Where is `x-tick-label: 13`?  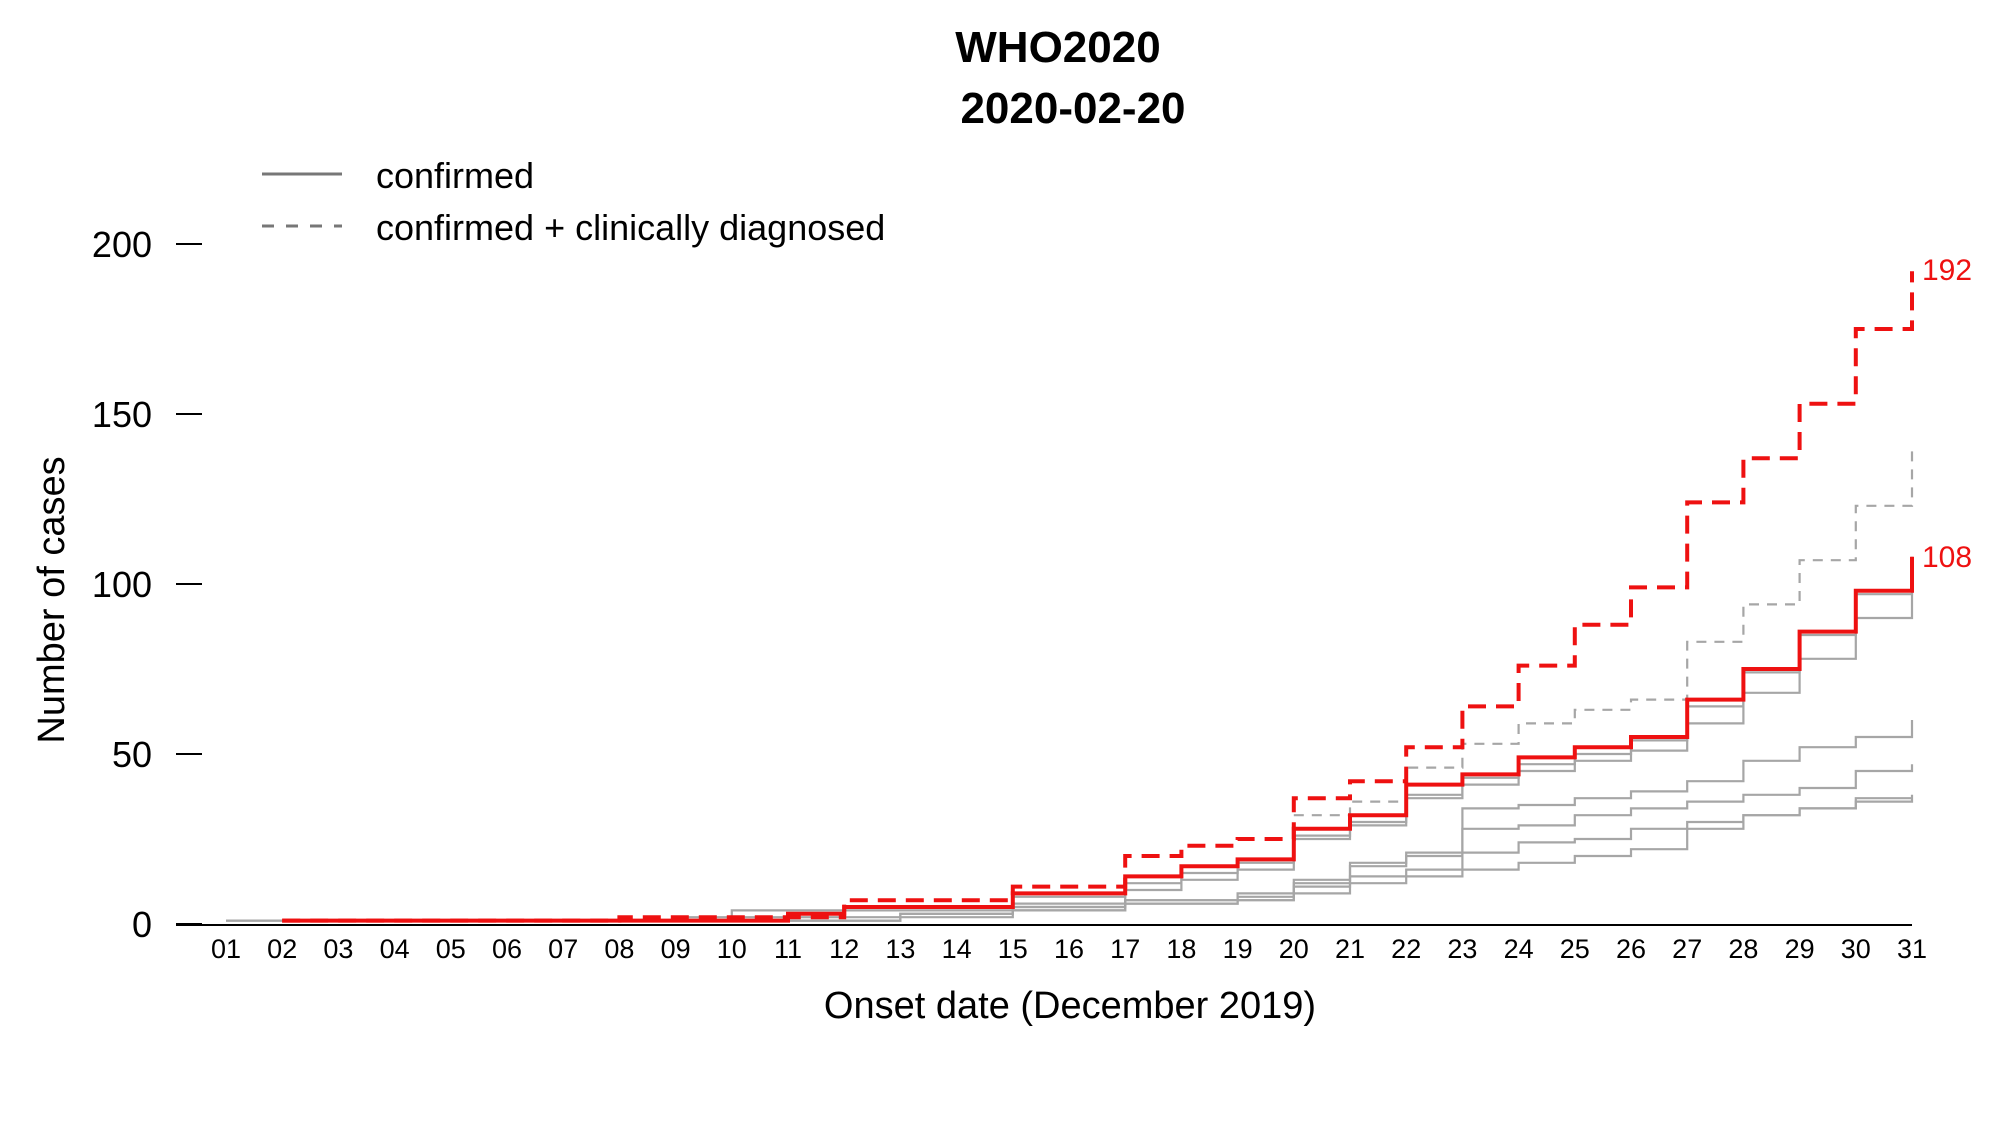
x-tick-label: 13 is located at coordinates (900, 949).